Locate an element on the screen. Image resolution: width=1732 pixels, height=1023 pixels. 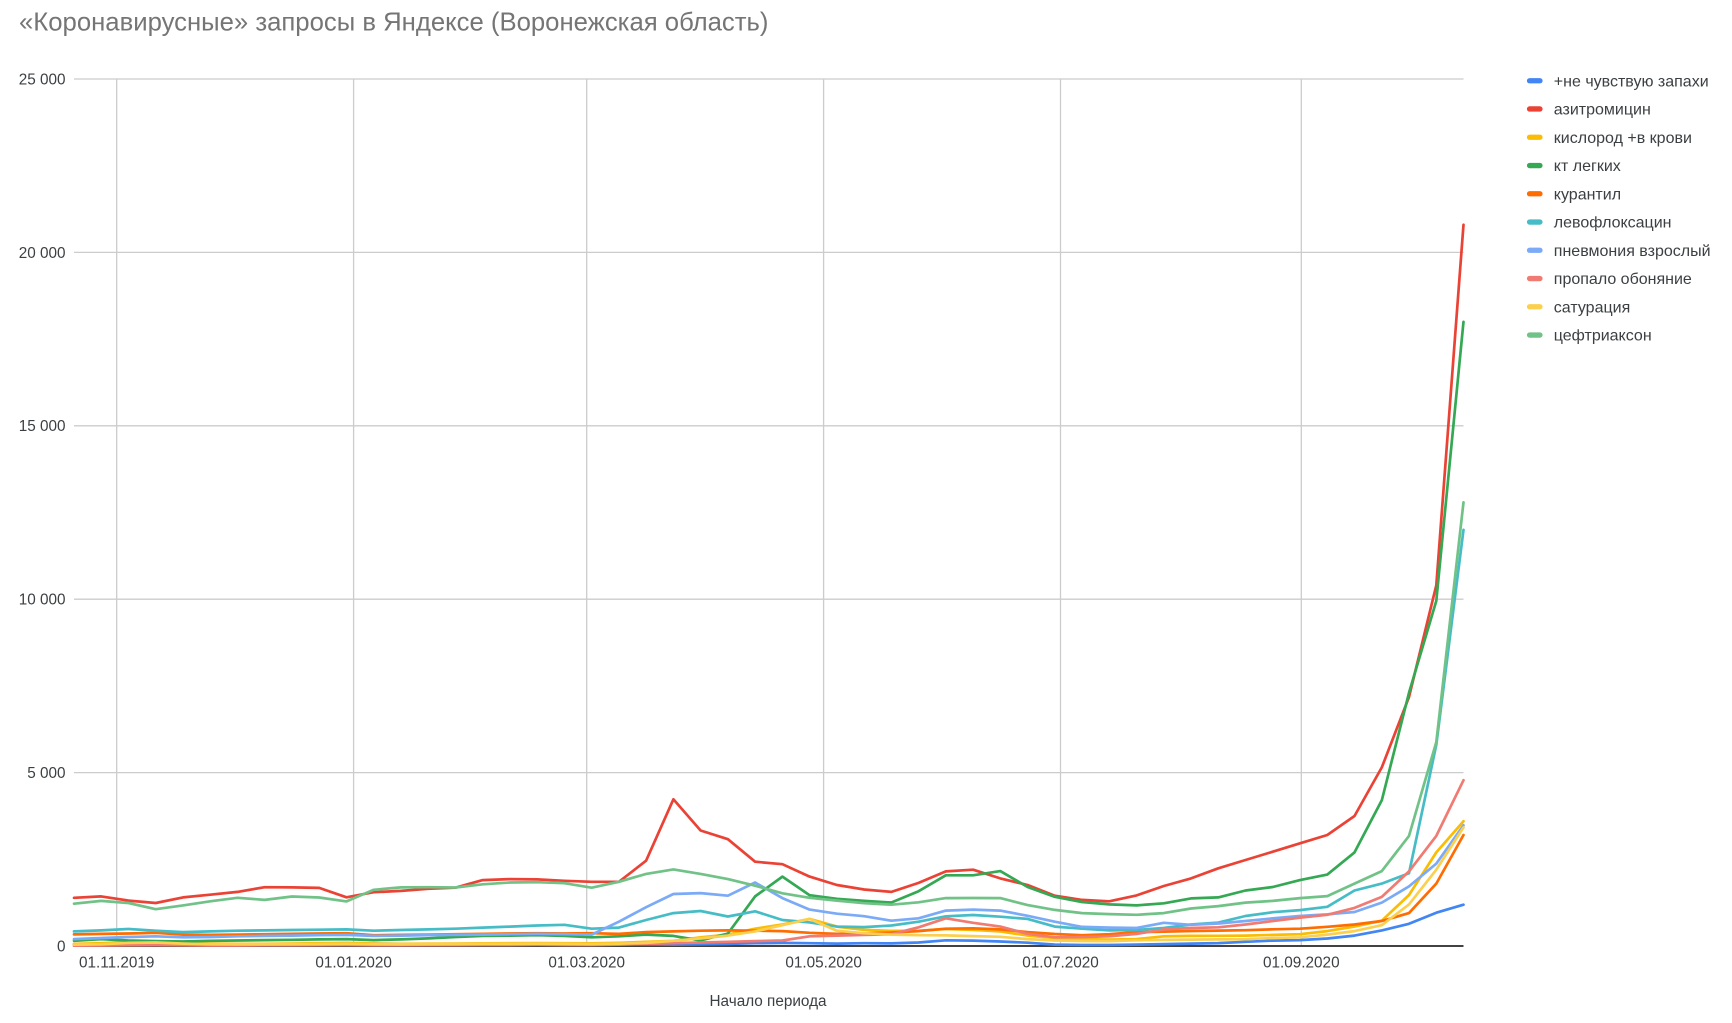
svg-text: 01.03.2020 is located at coordinates (586, 962).